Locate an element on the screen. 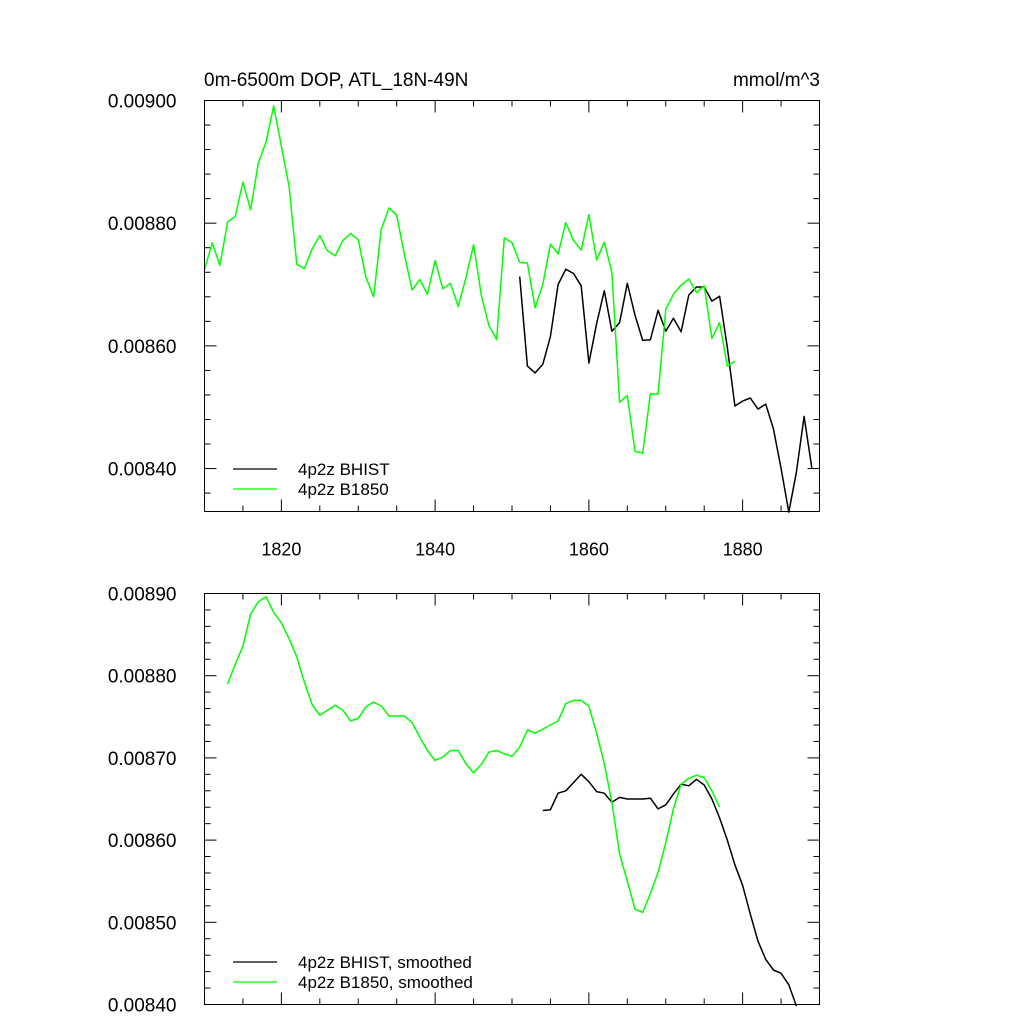 The image size is (1024, 1024). x-tick-label: 1840 is located at coordinates (435, 550).